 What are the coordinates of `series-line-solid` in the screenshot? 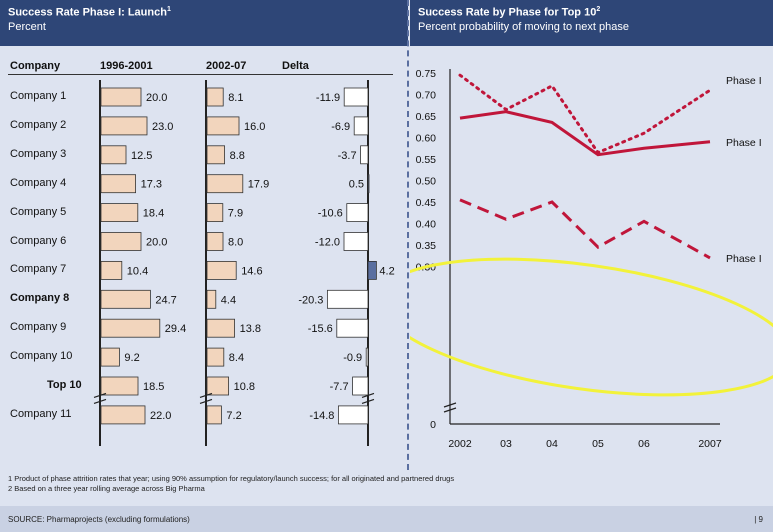 It's located at (585, 133).